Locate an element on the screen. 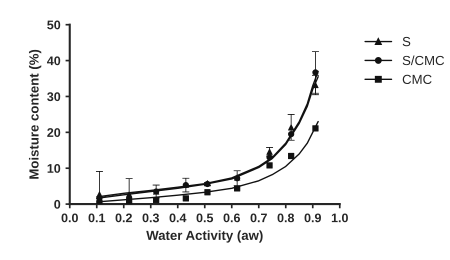 The height and width of the screenshot is (260, 450). x-tick-label: 0.5 is located at coordinates (205, 217).